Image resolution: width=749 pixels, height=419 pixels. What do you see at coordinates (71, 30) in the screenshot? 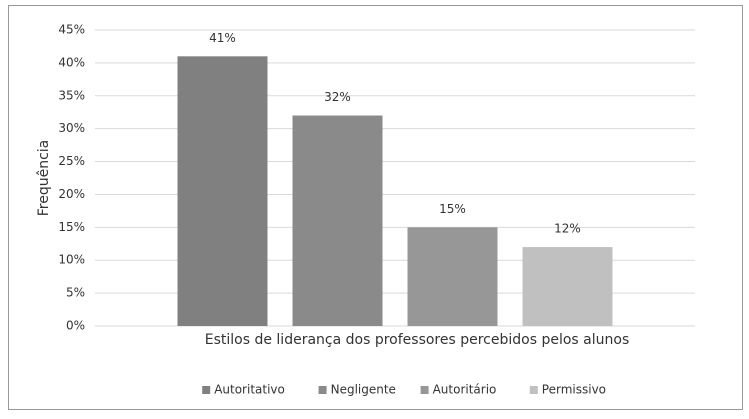
I see `y-tick-label: 45%` at bounding box center [71, 30].